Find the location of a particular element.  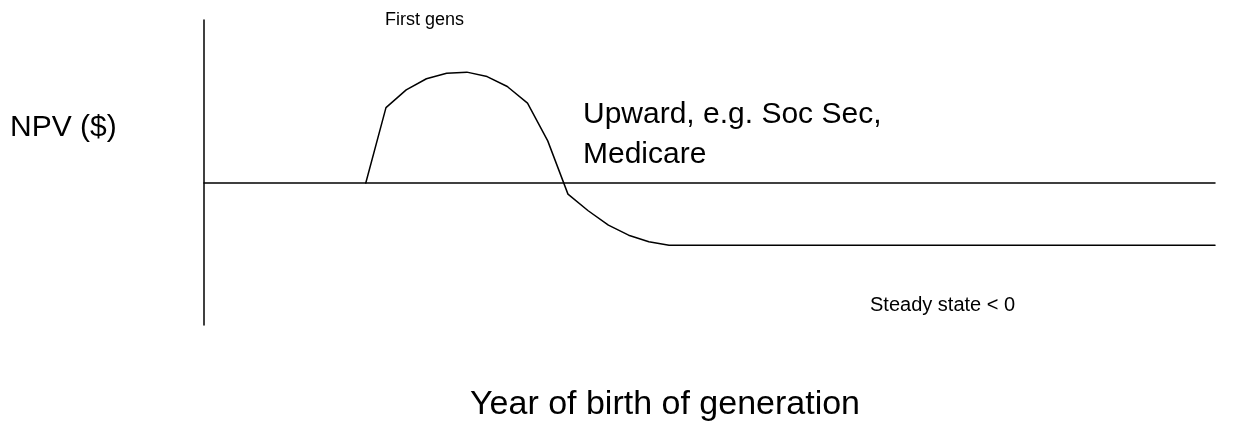

text: First gens is located at coordinates (425, 19).